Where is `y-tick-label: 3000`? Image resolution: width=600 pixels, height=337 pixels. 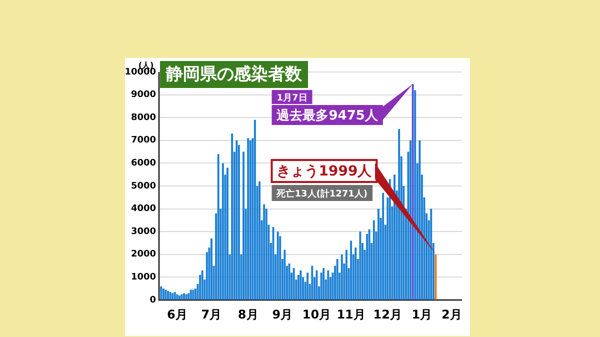
y-tick-label: 3000 is located at coordinates (143, 231).